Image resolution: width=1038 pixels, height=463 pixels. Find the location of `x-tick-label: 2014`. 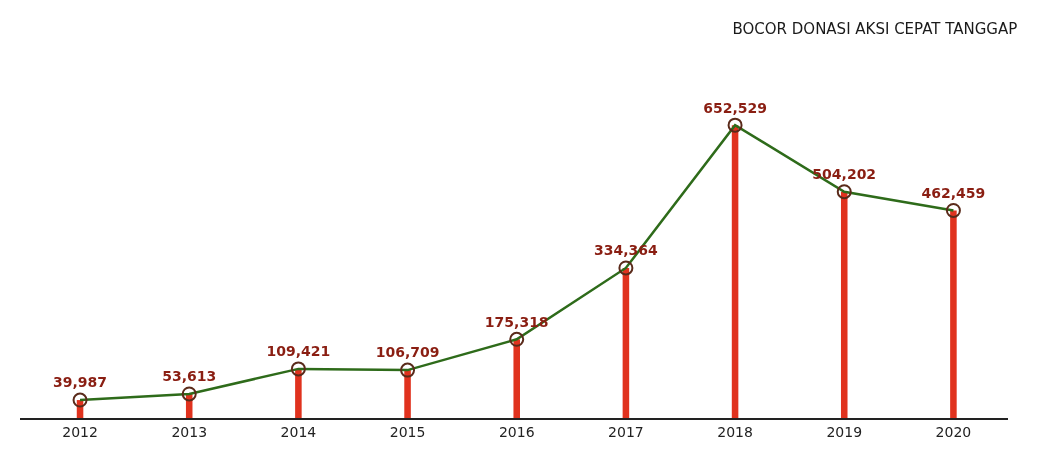

x-tick-label: 2014 is located at coordinates (298, 431).